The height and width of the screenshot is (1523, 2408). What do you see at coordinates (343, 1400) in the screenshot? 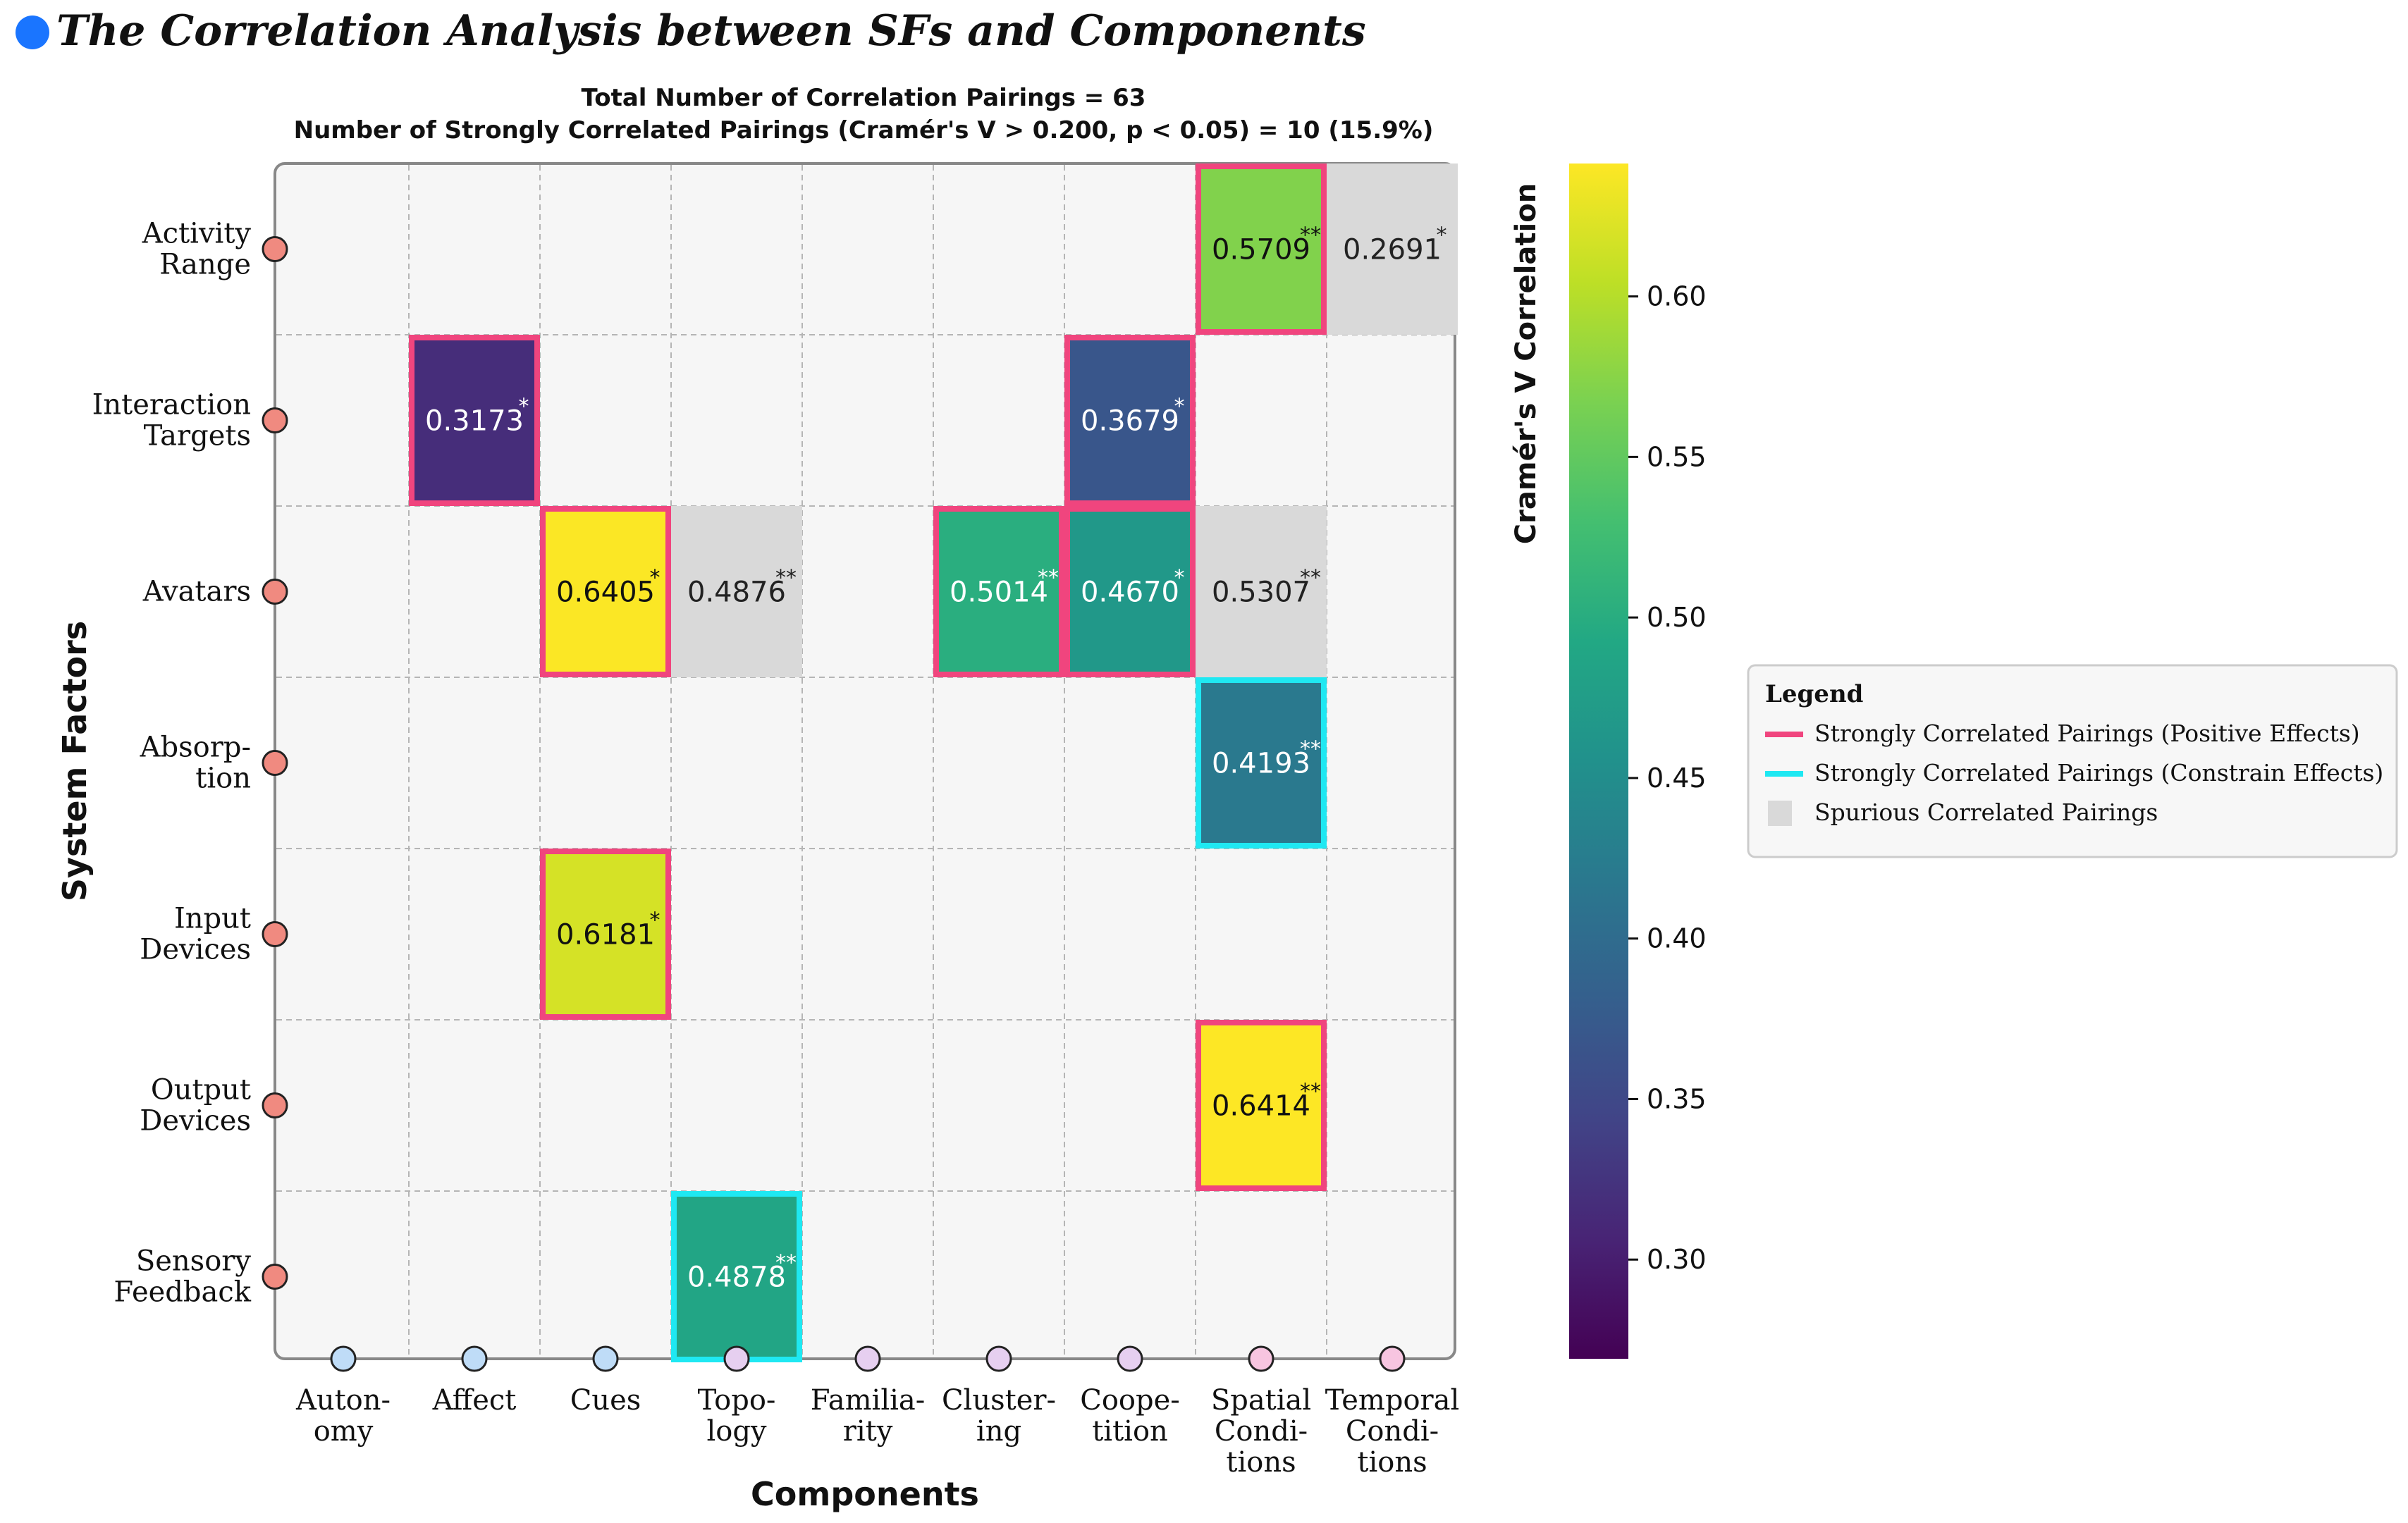
I see `x-tick-label: Auton-` at bounding box center [343, 1400].